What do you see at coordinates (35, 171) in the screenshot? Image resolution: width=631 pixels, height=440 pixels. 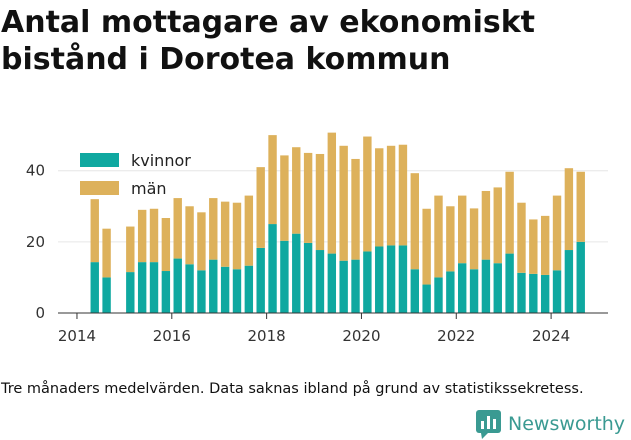 I see `y-tick-label: 40` at bounding box center [35, 171].